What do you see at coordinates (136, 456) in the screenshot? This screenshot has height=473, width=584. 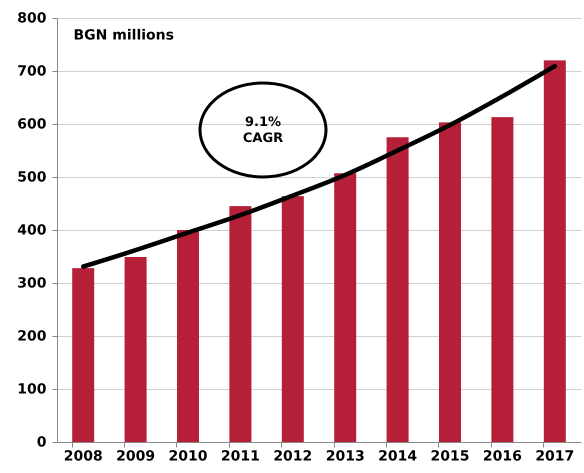 I see `x-tick-label: 2009` at bounding box center [136, 456].